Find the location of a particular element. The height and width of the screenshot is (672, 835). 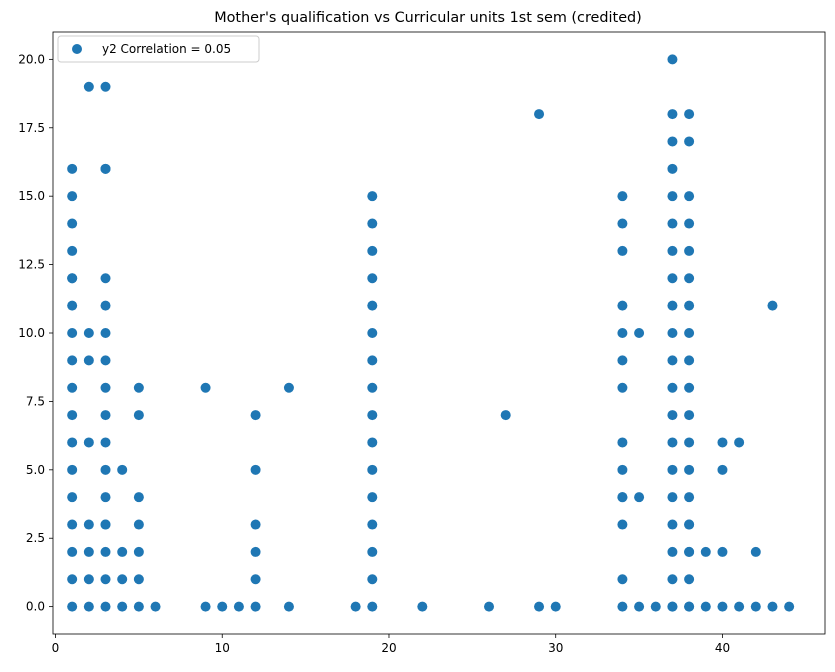

legend-label: y2 Correlation = 0.05 is located at coordinates (166, 49).